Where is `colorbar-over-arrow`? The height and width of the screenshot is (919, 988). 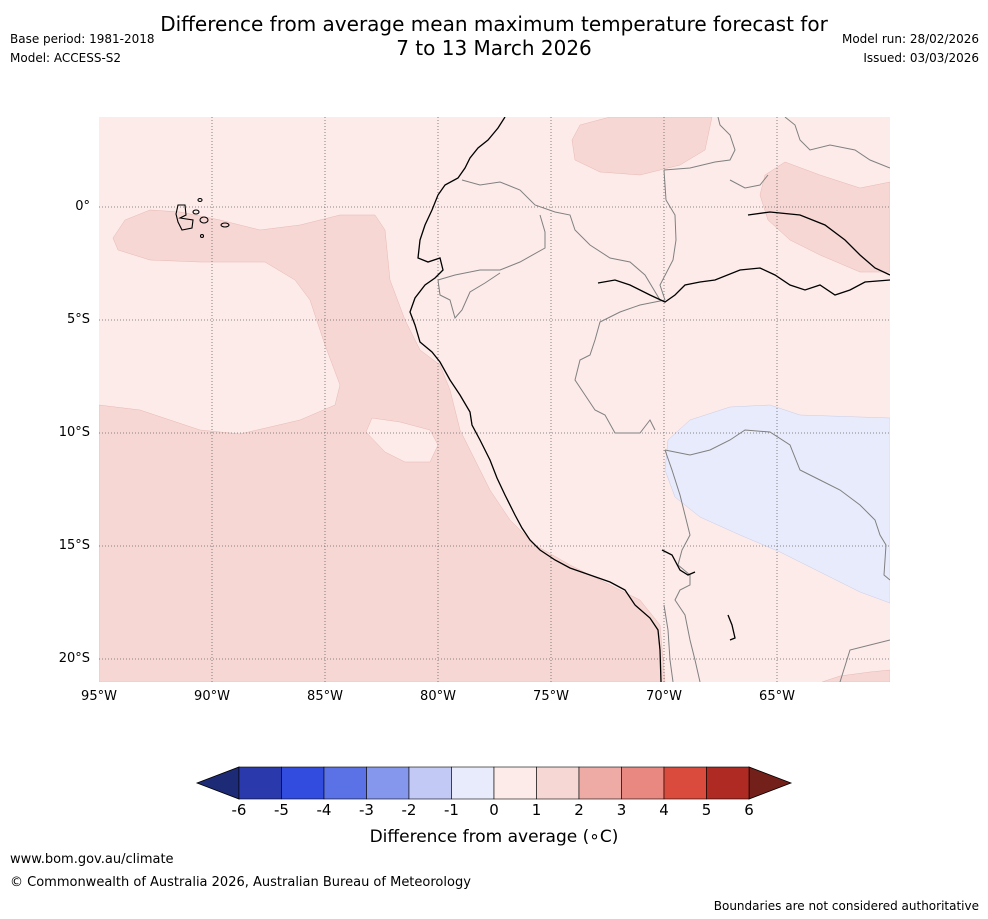
colorbar-over-arrow is located at coordinates (770, 783).